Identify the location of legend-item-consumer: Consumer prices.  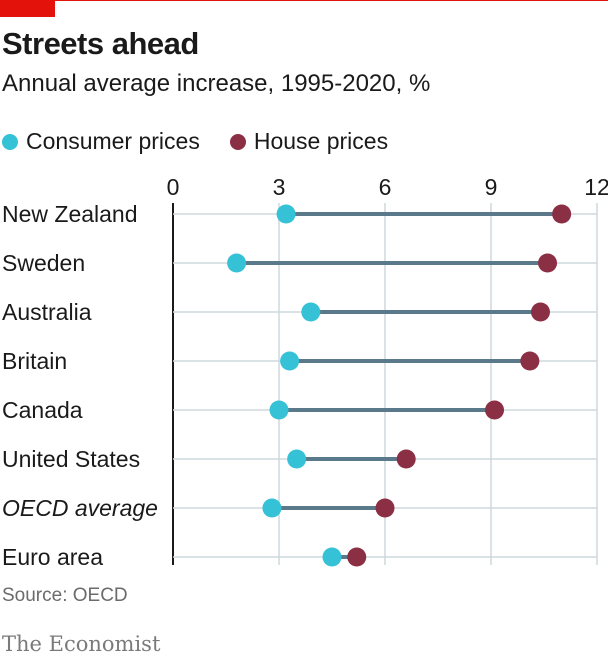
(101, 141).